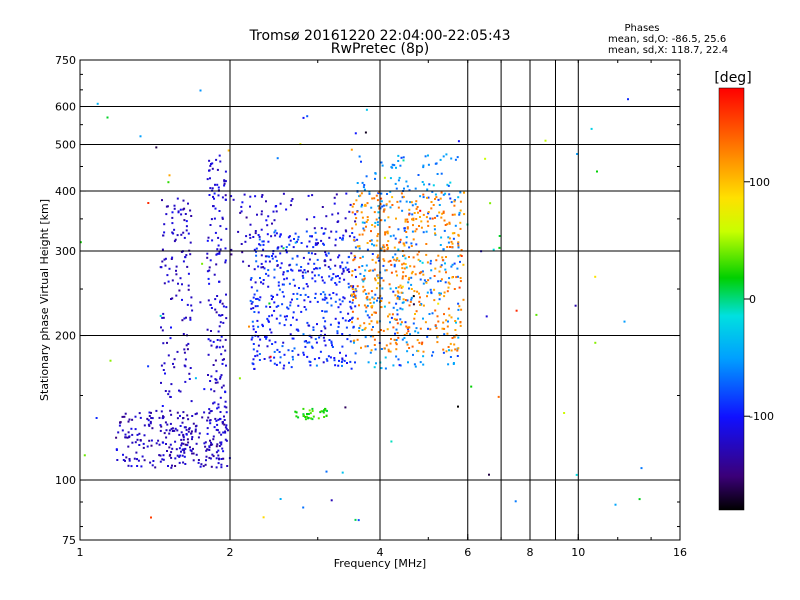 Image resolution: width=800 pixels, height=600 pixels. Describe the element at coordinates (65, 251) in the screenshot. I see `y-tick-label: 300` at that location.